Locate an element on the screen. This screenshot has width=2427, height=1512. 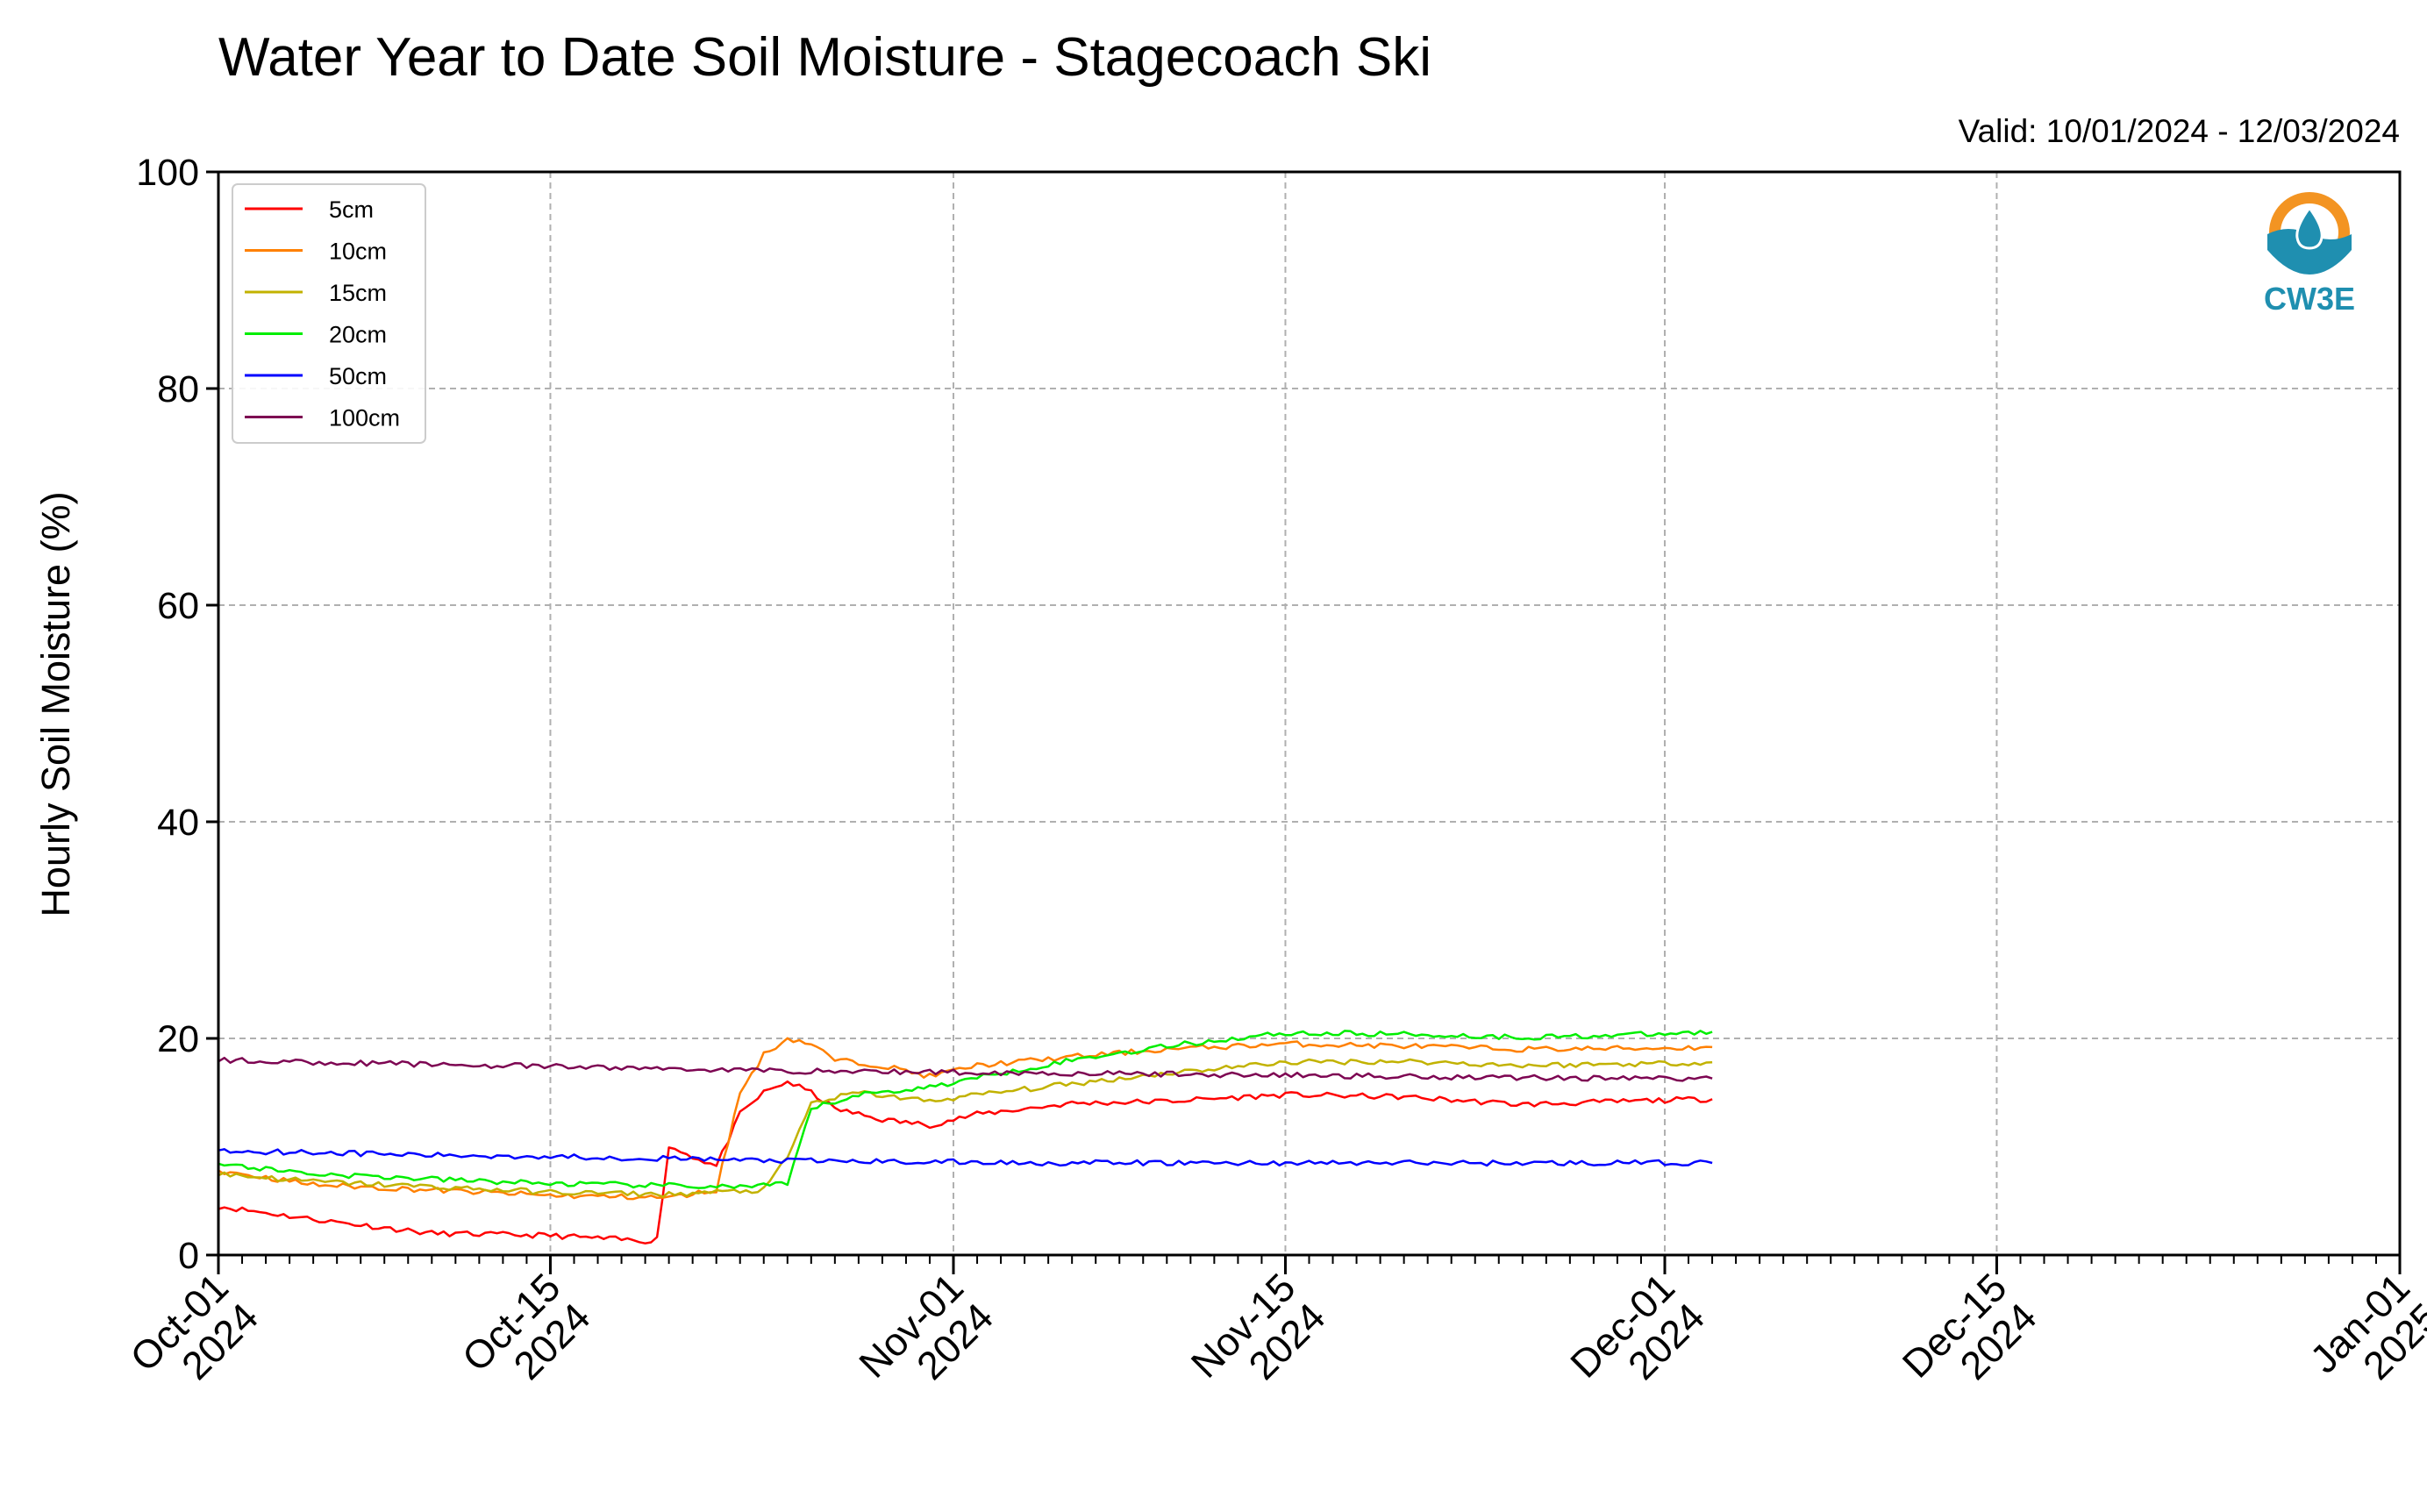
series-line-5cm is located at coordinates (965, 1162).